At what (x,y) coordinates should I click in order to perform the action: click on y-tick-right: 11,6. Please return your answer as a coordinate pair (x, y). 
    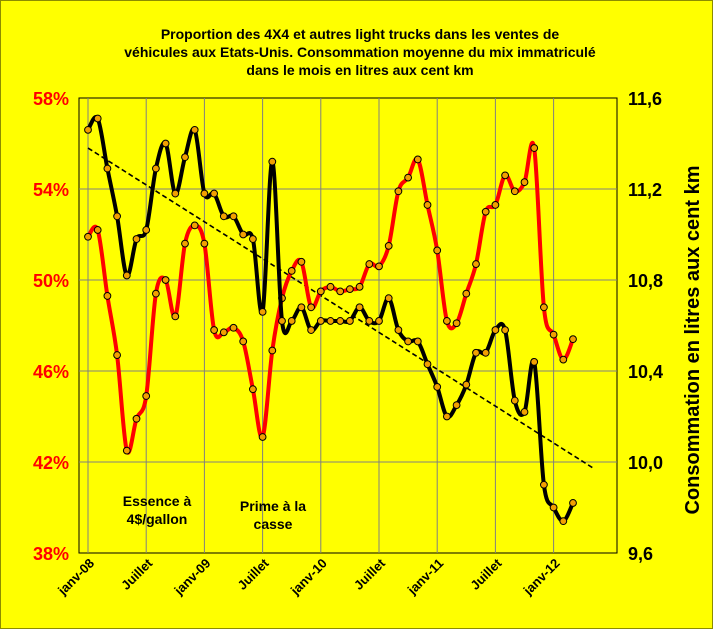
    Looking at the image, I should click on (645, 99).